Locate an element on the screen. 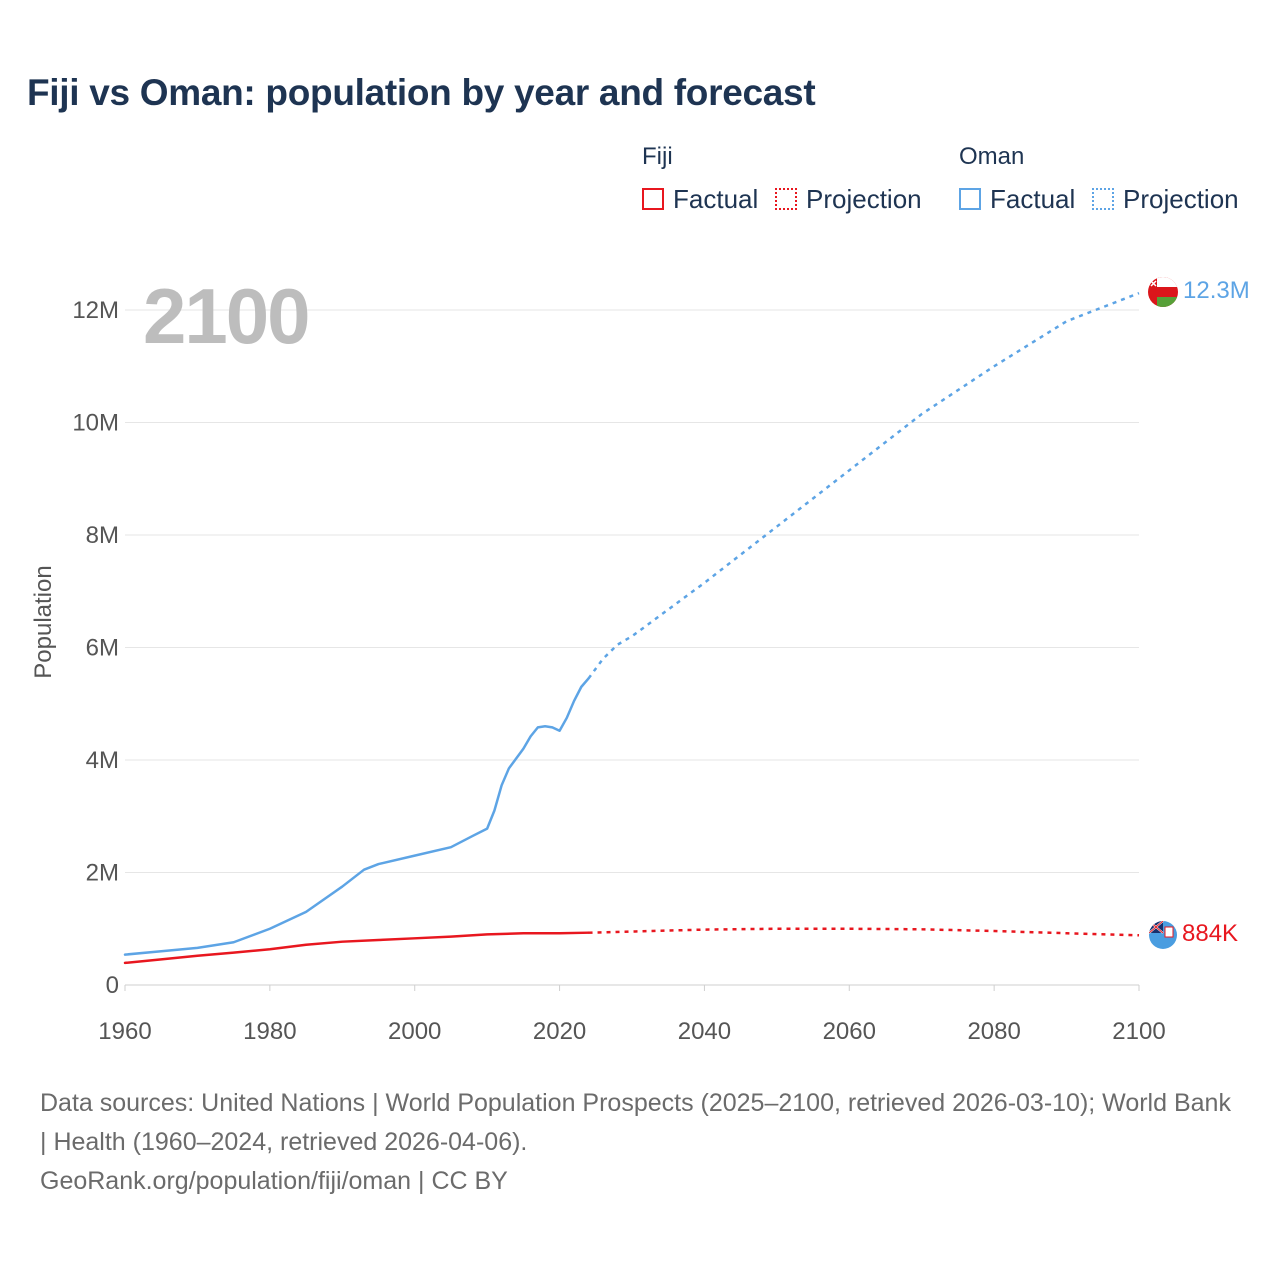 The width and height of the screenshot is (1280, 1280). x-tick-label: 2100 is located at coordinates (1138, 1031).